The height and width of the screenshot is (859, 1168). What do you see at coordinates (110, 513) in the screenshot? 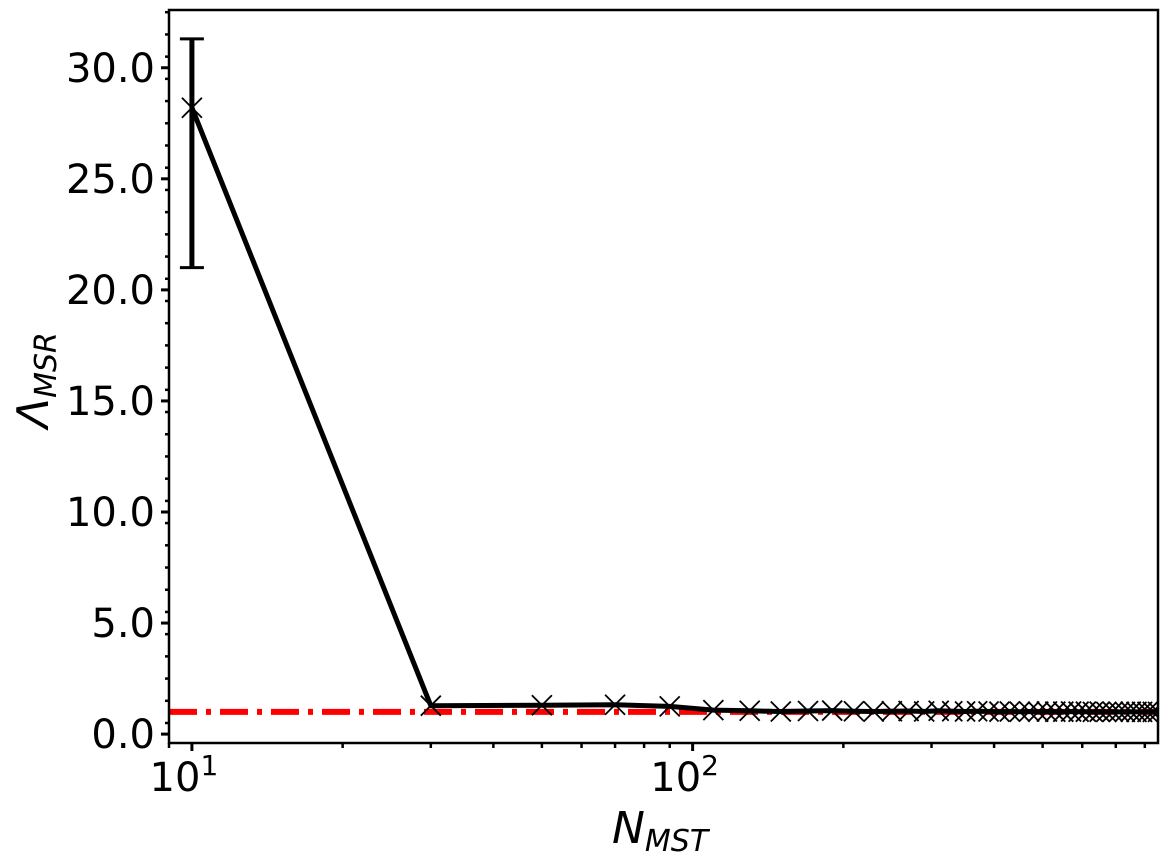
I see `y-tick-label: 10.0` at bounding box center [110, 513].